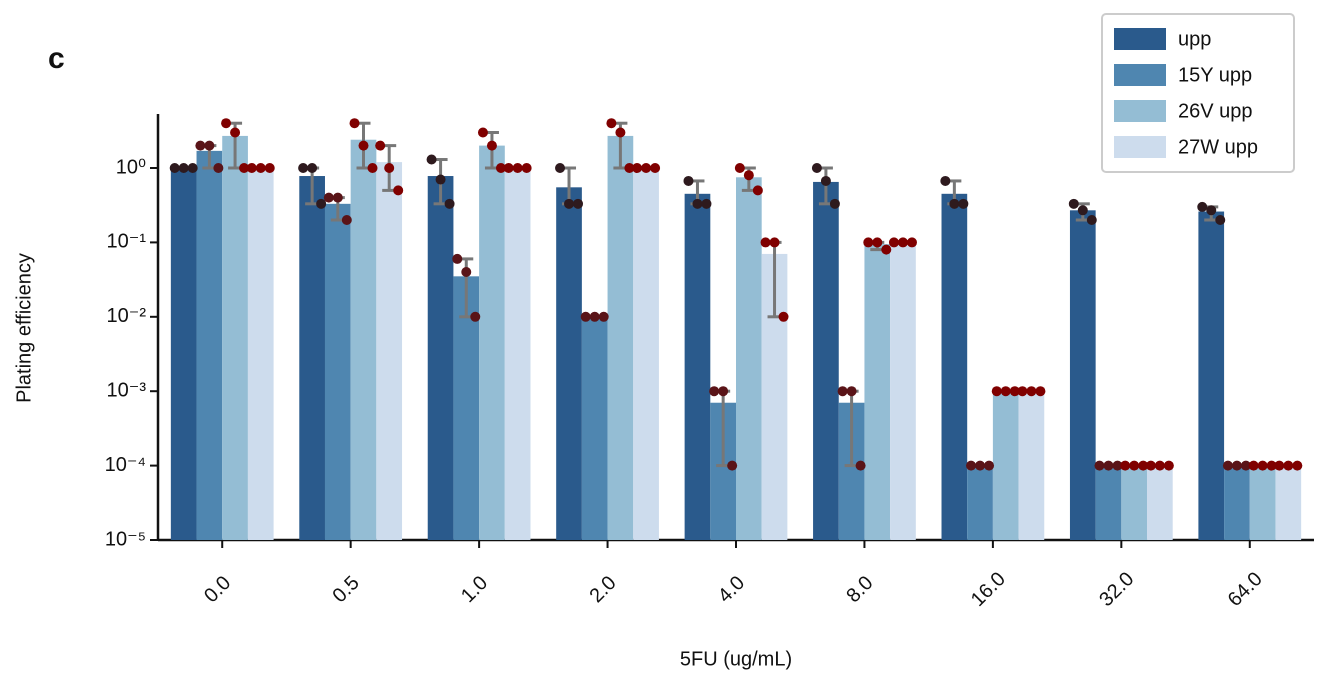 This screenshot has height=682, width=1344. Describe the element at coordinates (1116, 589) in the screenshot. I see `x-tick-label: 32.0` at that location.